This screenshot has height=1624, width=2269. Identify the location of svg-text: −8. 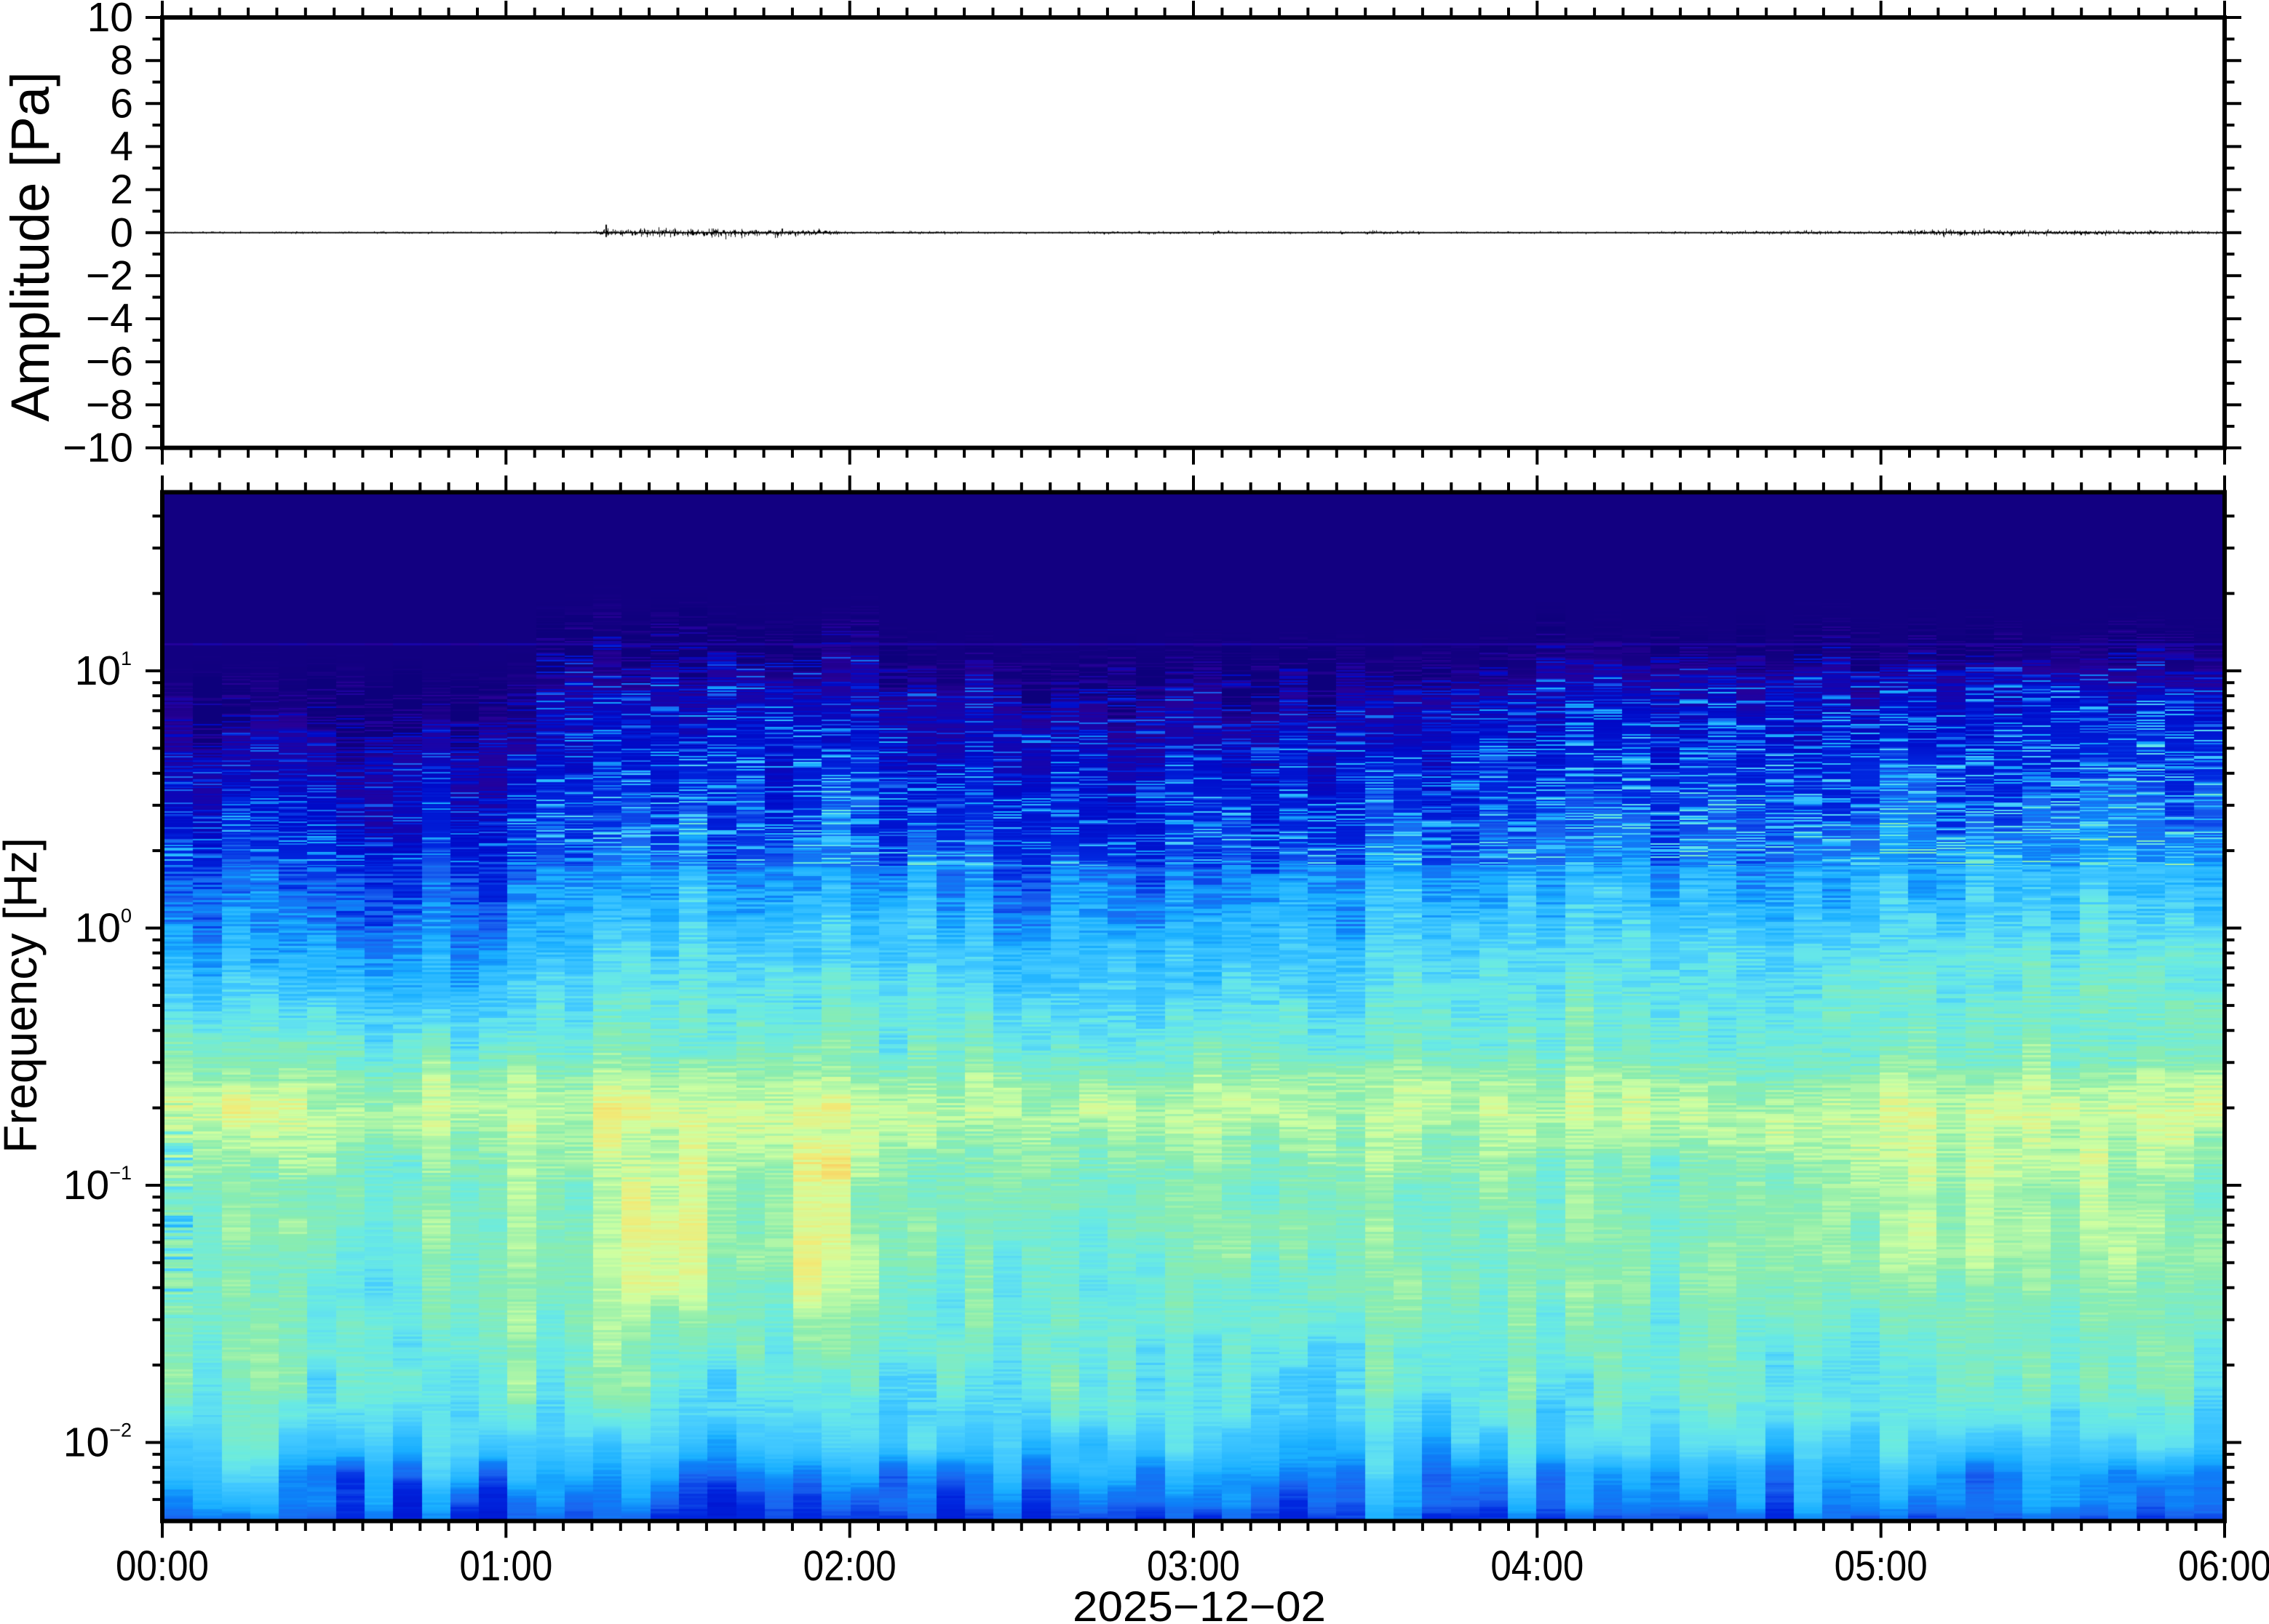
(110, 404).